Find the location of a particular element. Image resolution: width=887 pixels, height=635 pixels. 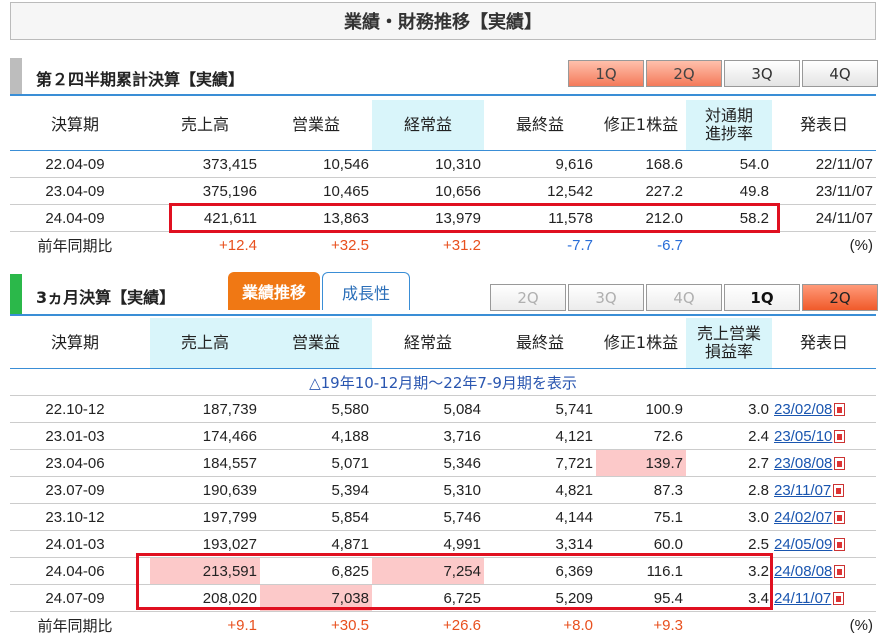

cumulative-title: 第２四半期累計決算【実績】 is located at coordinates (140, 79).